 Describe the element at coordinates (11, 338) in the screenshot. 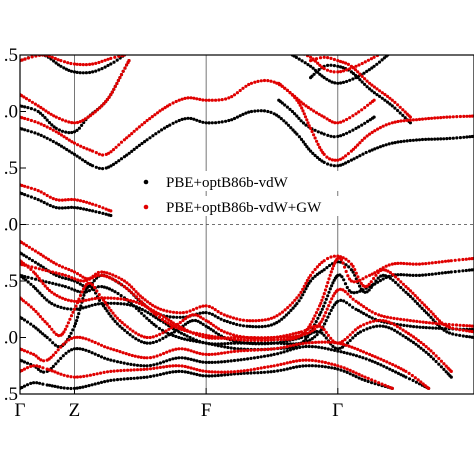

I see `y-tick-label: .0` at that location.